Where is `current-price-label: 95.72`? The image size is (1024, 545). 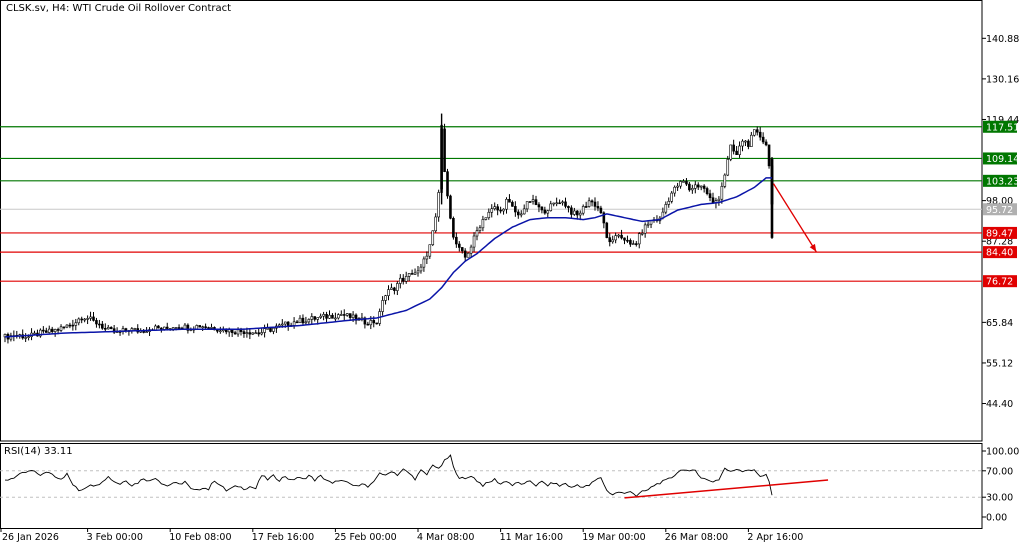 current-price-label: 95.72 is located at coordinates (999, 210).